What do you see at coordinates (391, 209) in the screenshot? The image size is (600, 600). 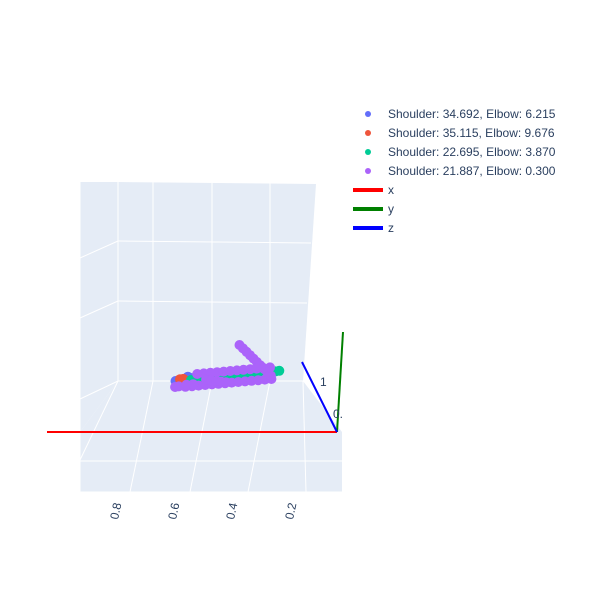 I see `legend-label: y` at bounding box center [391, 209].